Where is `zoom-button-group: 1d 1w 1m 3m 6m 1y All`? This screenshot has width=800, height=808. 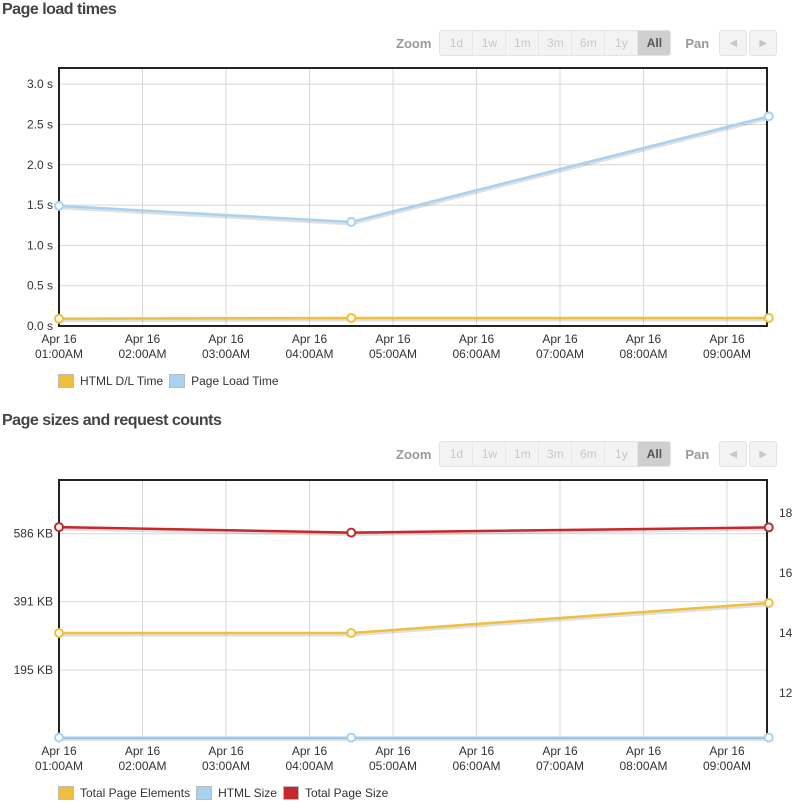 zoom-button-group: 1d 1w 1m 3m 6m 1y All is located at coordinates (555, 454).